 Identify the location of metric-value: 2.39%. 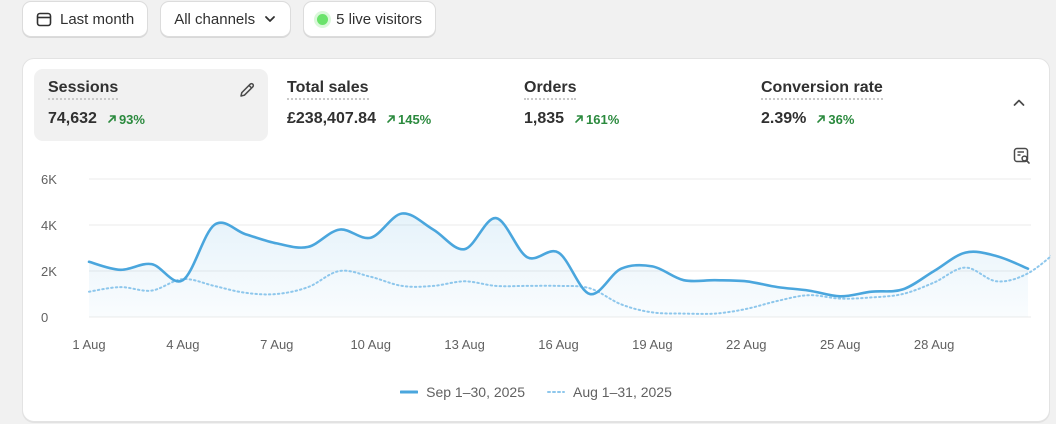
(784, 118).